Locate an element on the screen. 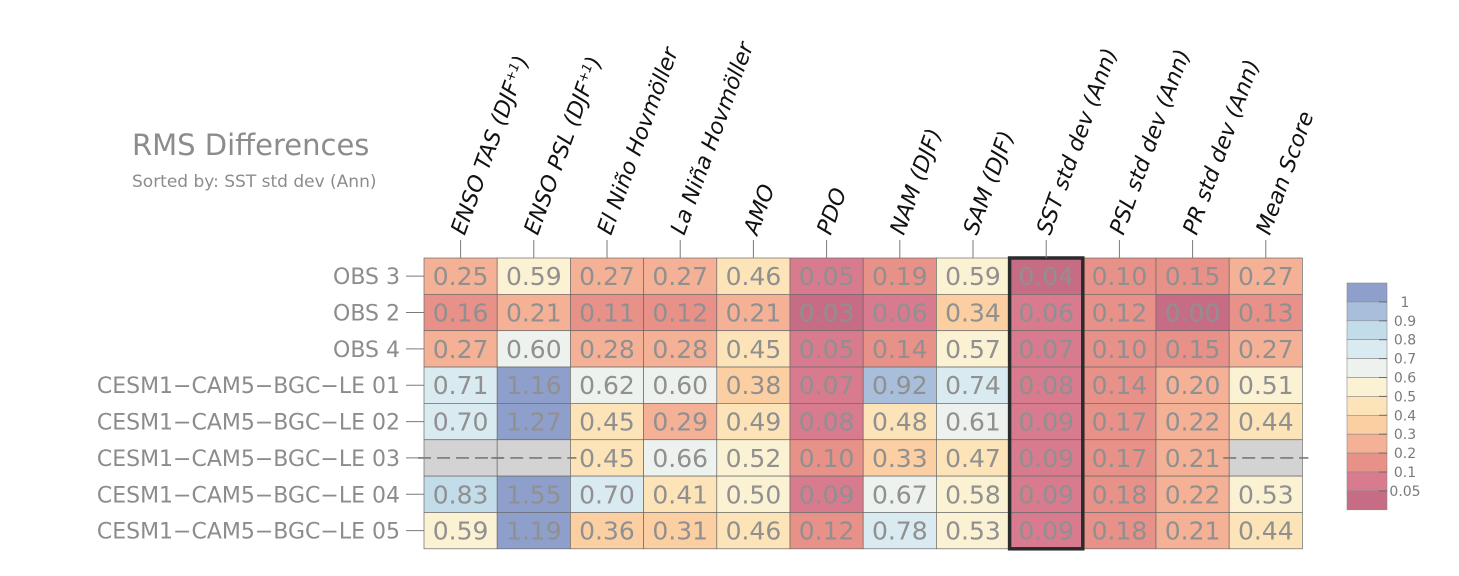 Image resolution: width=1459 pixels, height=576 pixels. cell-value: 0.22 is located at coordinates (1193, 494).